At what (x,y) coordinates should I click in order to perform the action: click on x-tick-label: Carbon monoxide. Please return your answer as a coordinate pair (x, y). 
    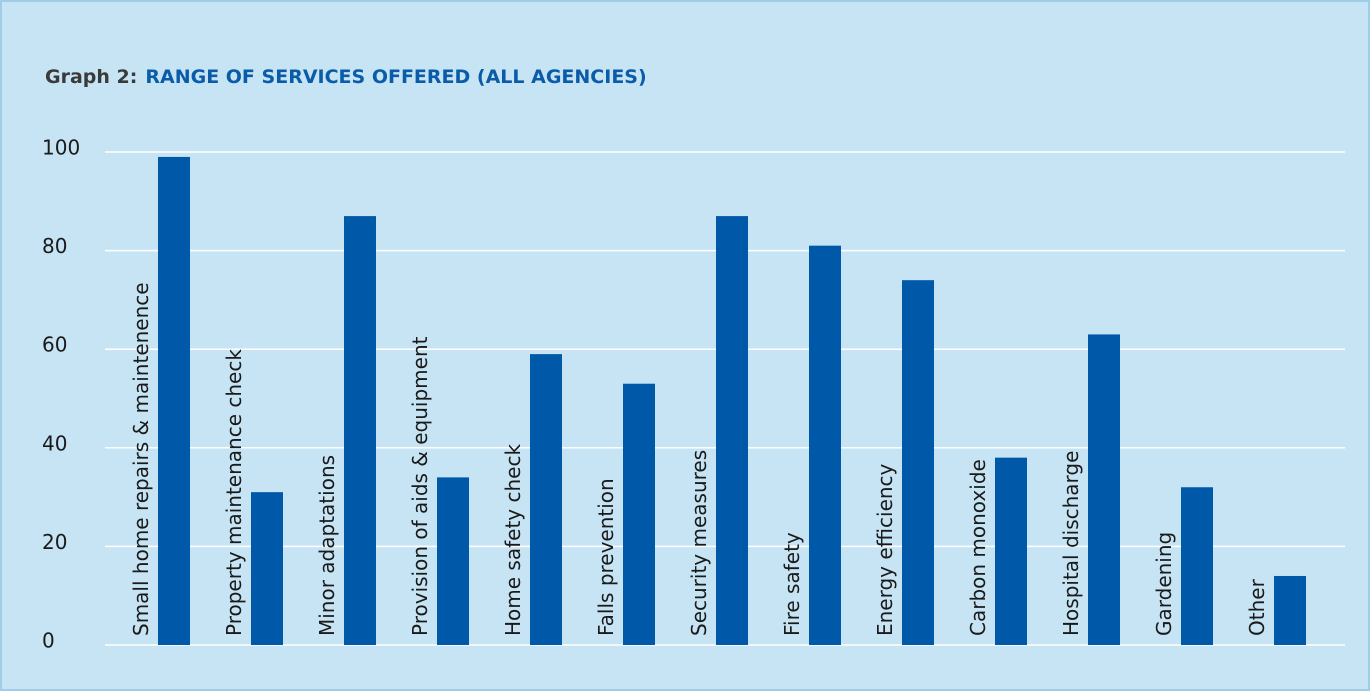
    Looking at the image, I should click on (978, 547).